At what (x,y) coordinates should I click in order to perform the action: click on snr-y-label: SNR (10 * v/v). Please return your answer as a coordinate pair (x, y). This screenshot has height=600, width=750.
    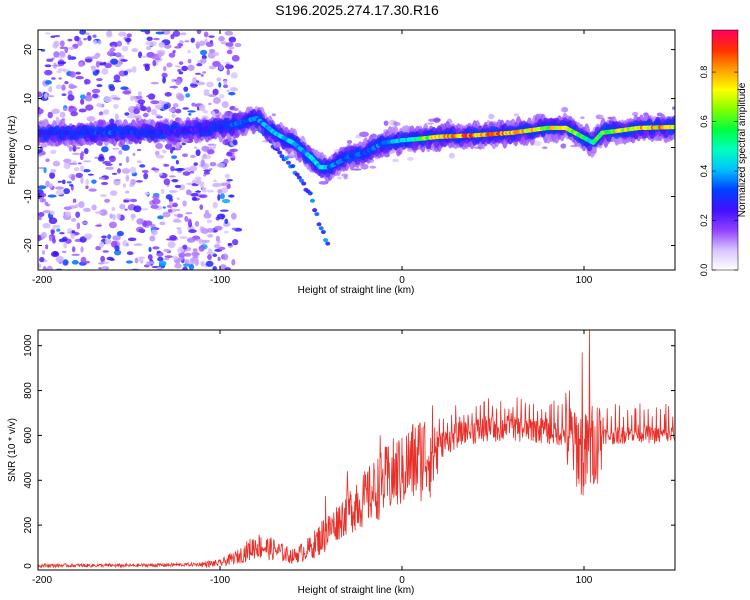
    Looking at the image, I should click on (12, 450).